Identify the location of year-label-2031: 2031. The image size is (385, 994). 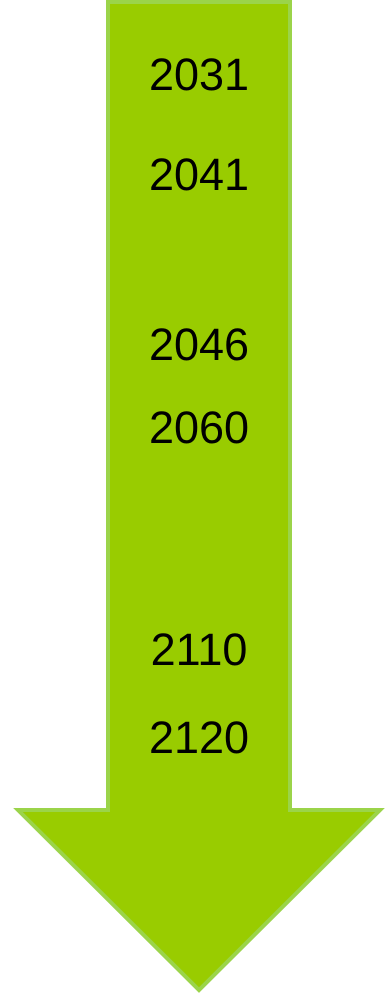
(199, 74).